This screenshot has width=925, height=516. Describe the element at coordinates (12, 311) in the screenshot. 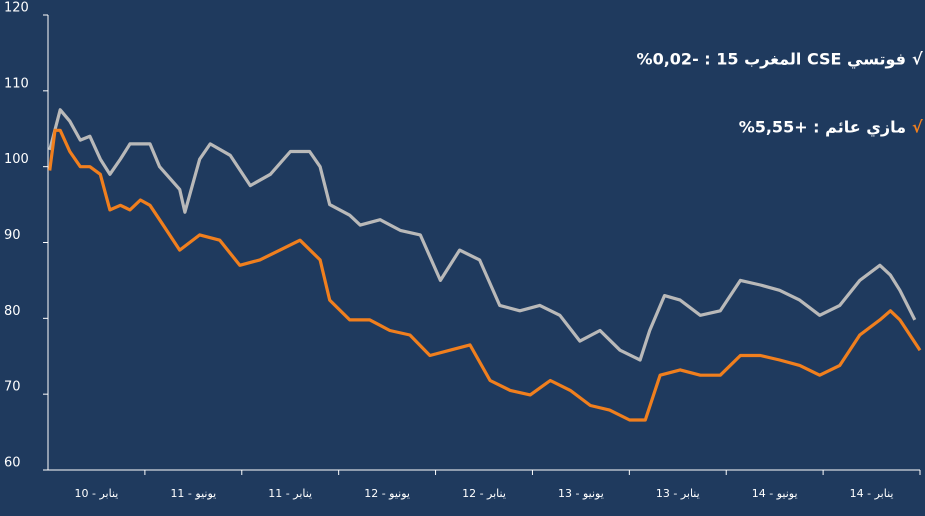

I see `y-tick-label: 80` at that location.